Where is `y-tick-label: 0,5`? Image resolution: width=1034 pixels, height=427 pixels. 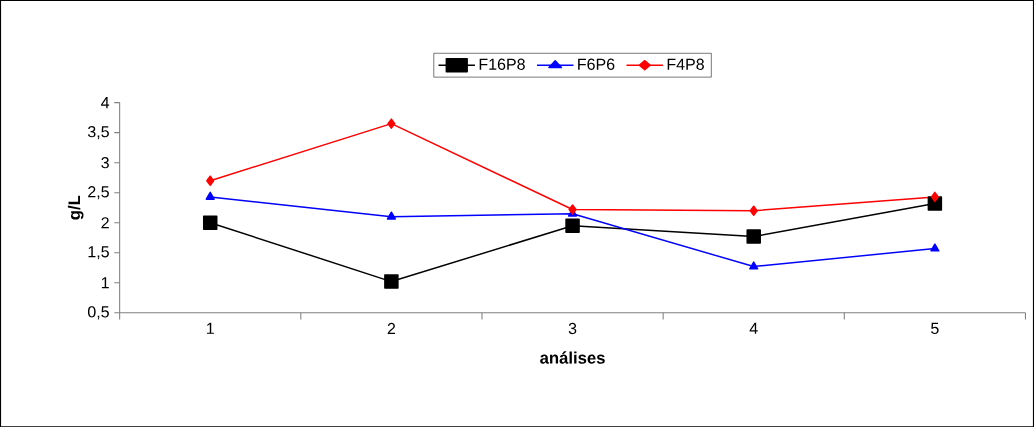 y-tick-label: 0,5 is located at coordinates (98, 312).